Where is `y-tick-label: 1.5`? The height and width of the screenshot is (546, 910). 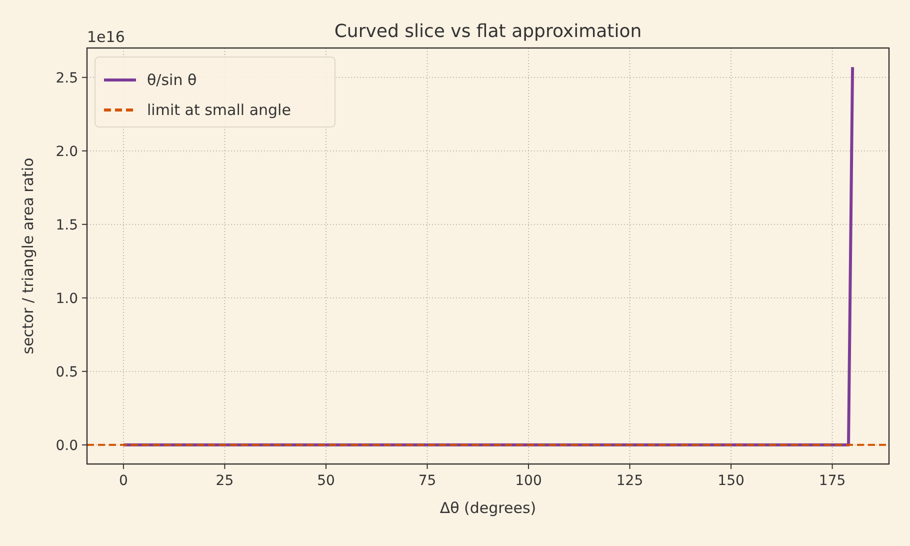 y-tick-label: 1.5 is located at coordinates (67, 225).